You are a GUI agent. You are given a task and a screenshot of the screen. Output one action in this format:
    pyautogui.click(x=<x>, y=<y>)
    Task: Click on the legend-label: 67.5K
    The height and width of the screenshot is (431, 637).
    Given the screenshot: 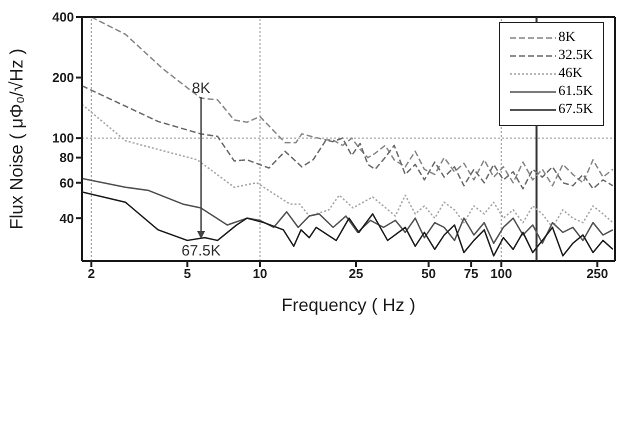 What is the action you would take?
    pyautogui.click(x=575, y=110)
    